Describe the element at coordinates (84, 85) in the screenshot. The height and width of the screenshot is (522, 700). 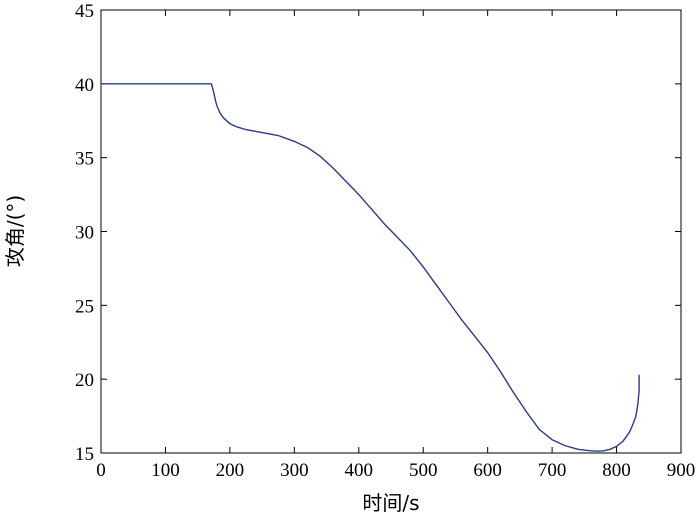
I see `y-tick-label: 40` at that location.